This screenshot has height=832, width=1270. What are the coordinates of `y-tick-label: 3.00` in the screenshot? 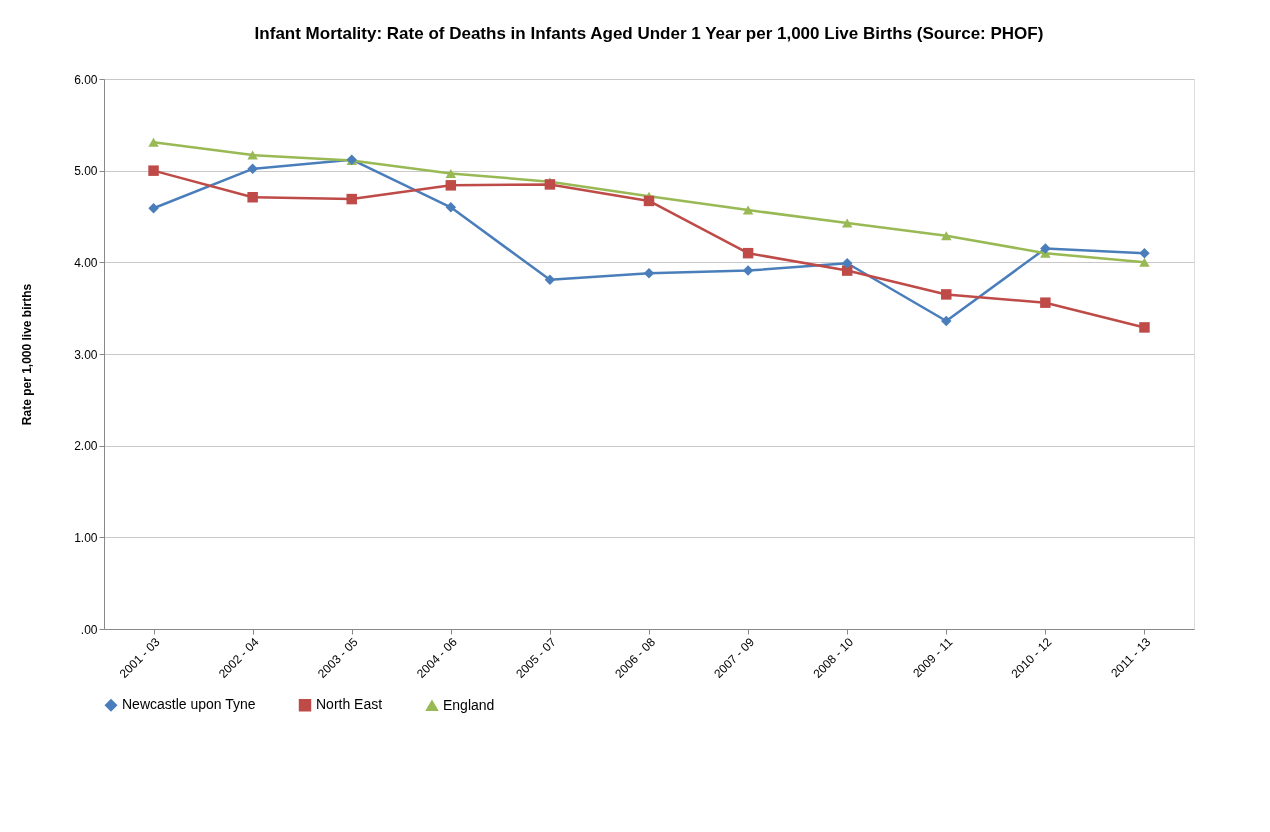 It's located at (86, 354).